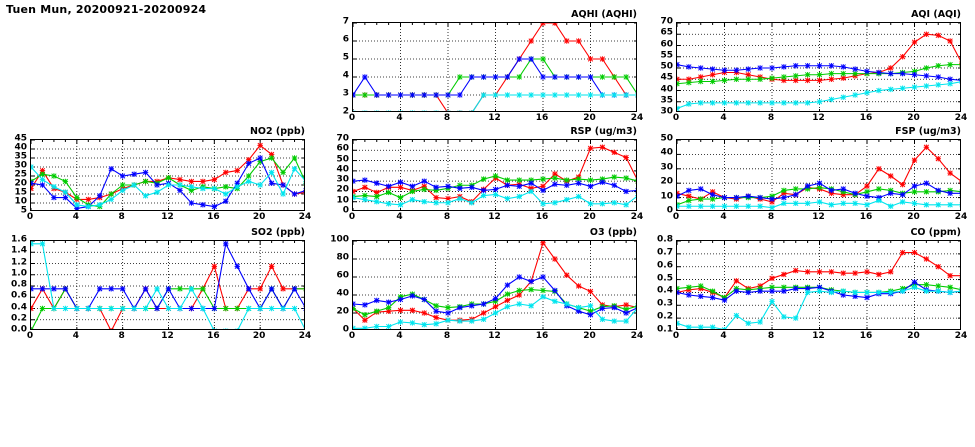 The width and height of the screenshot is (975, 447). I want to click on y-tick-label: 65, so click(666, 32).